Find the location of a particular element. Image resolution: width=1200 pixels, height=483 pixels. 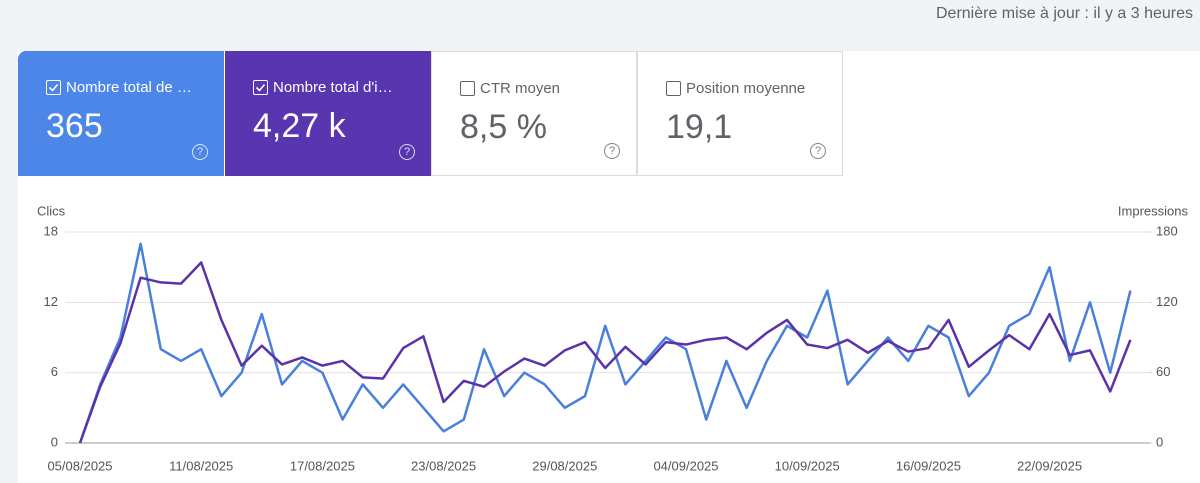

x-tick-label: 10/09/2025 is located at coordinates (807, 465).